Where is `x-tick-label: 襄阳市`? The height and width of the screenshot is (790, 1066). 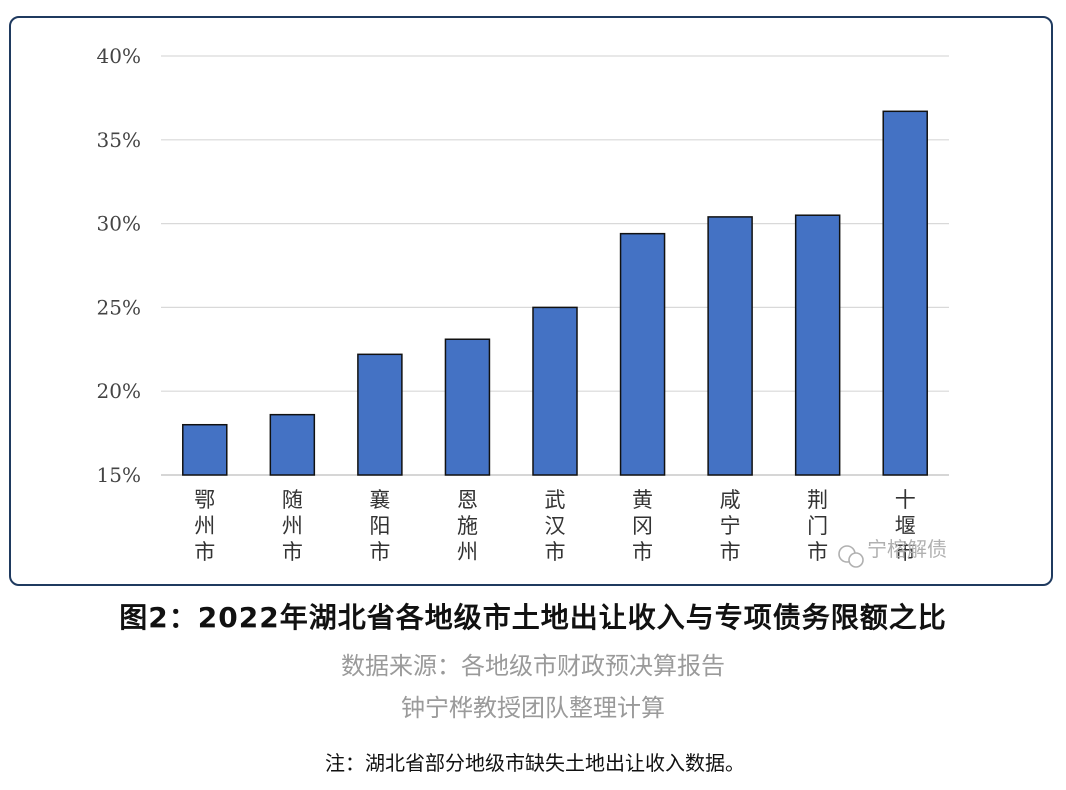
x-tick-label: 襄阳市 is located at coordinates (379, 526).